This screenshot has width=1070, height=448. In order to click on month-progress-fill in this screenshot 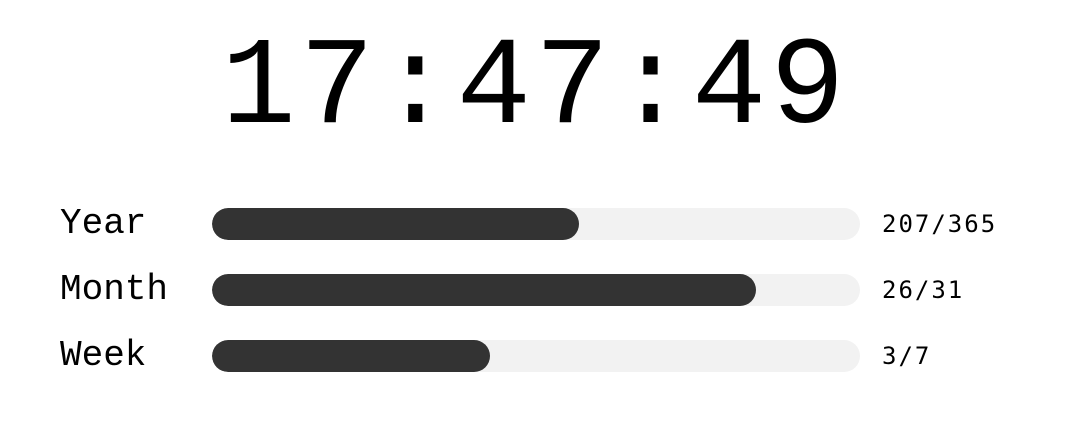, I will do `click(484, 290)`.